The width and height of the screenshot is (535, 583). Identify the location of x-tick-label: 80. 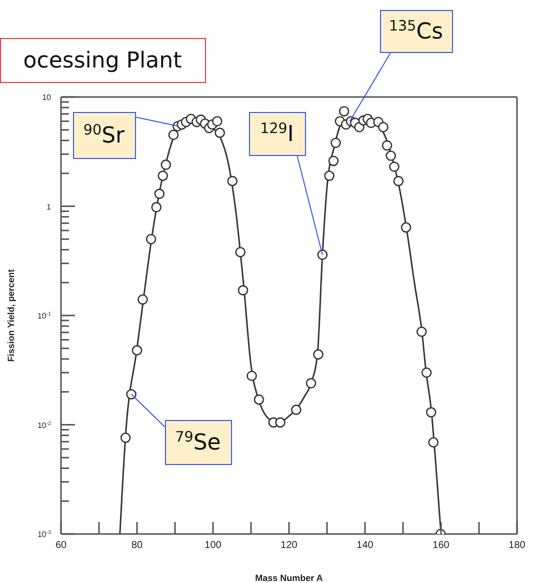
(137, 545).